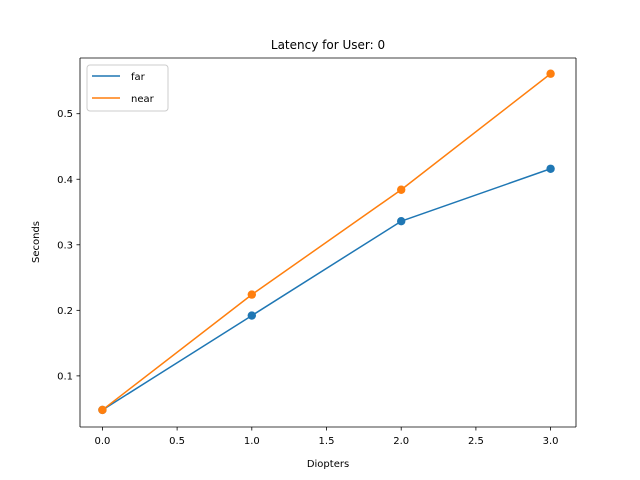 This screenshot has width=640, height=480. Describe the element at coordinates (102, 441) in the screenshot. I see `x-tick-label: 0.0` at that location.